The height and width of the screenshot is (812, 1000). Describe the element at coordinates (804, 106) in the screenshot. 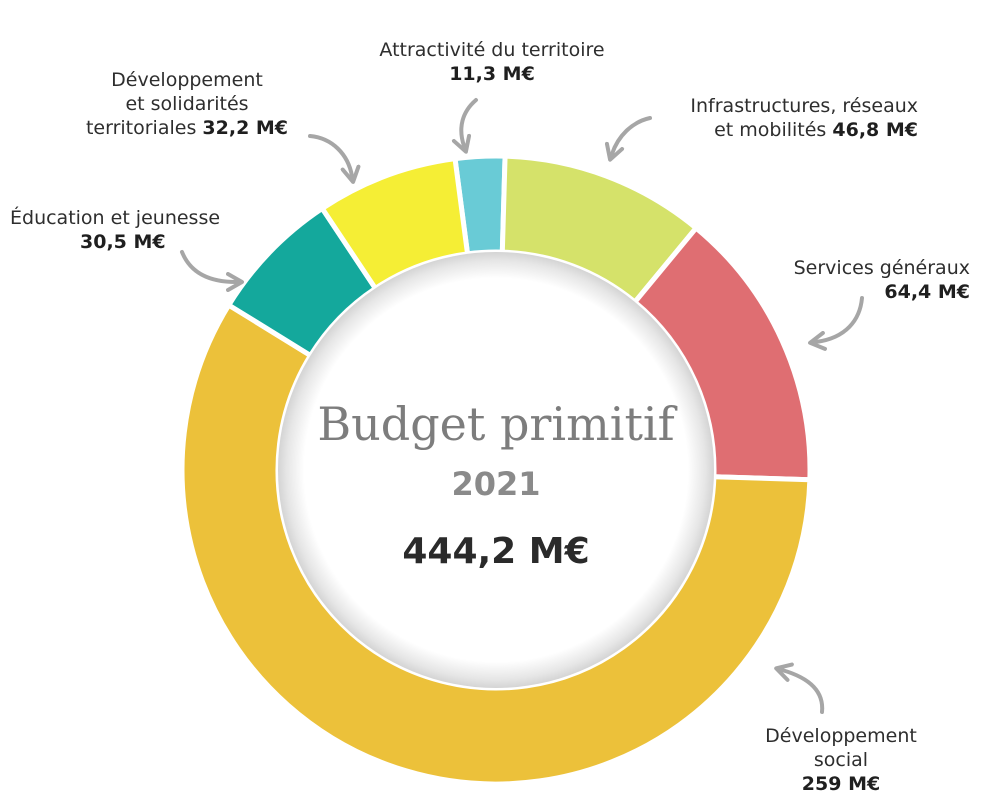

I see `label-infrastructures-name-1: Infrastructures, réseaux` at that location.